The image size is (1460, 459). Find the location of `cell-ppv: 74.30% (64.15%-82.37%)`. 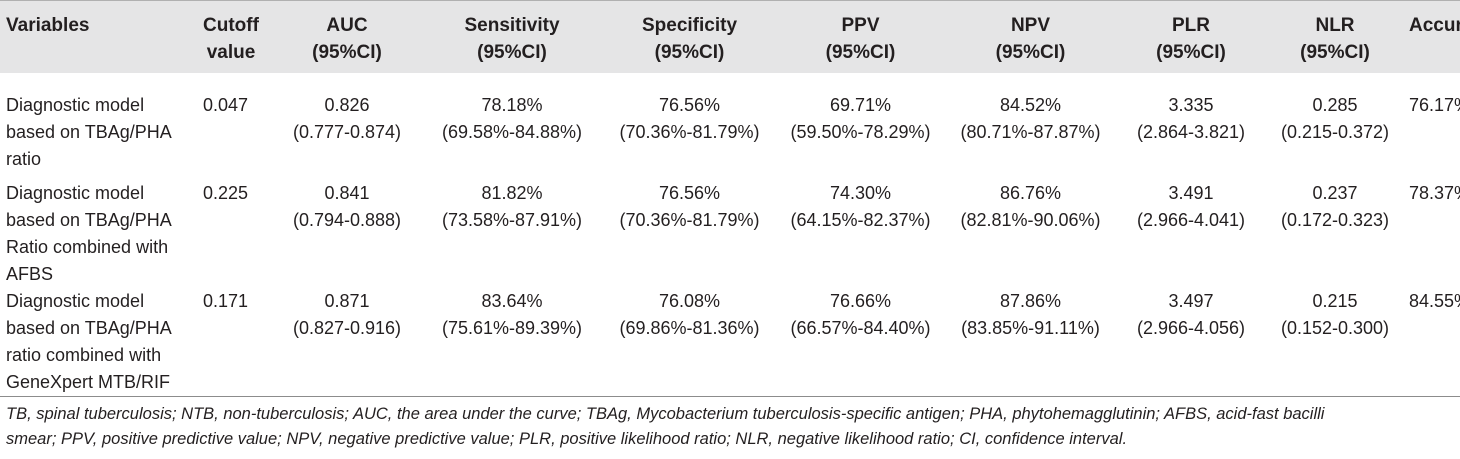

cell-ppv: 74.30% (64.15%-82.37%) is located at coordinates (860, 206).